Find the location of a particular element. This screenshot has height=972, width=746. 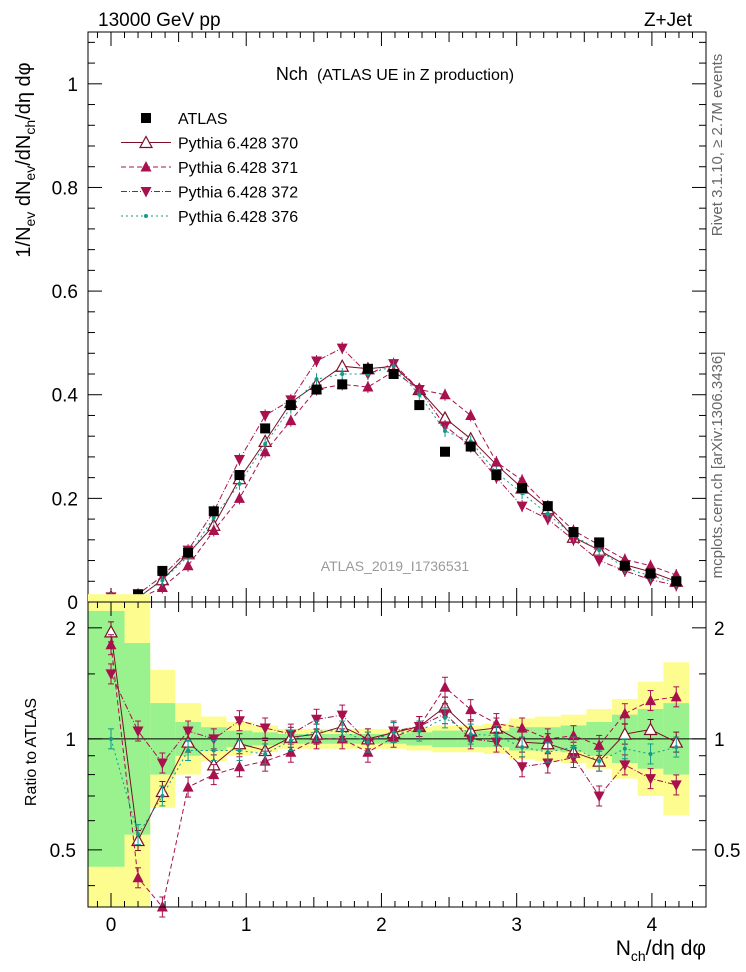

ratio-y-tick-label-right: 1 is located at coordinates (719, 740).